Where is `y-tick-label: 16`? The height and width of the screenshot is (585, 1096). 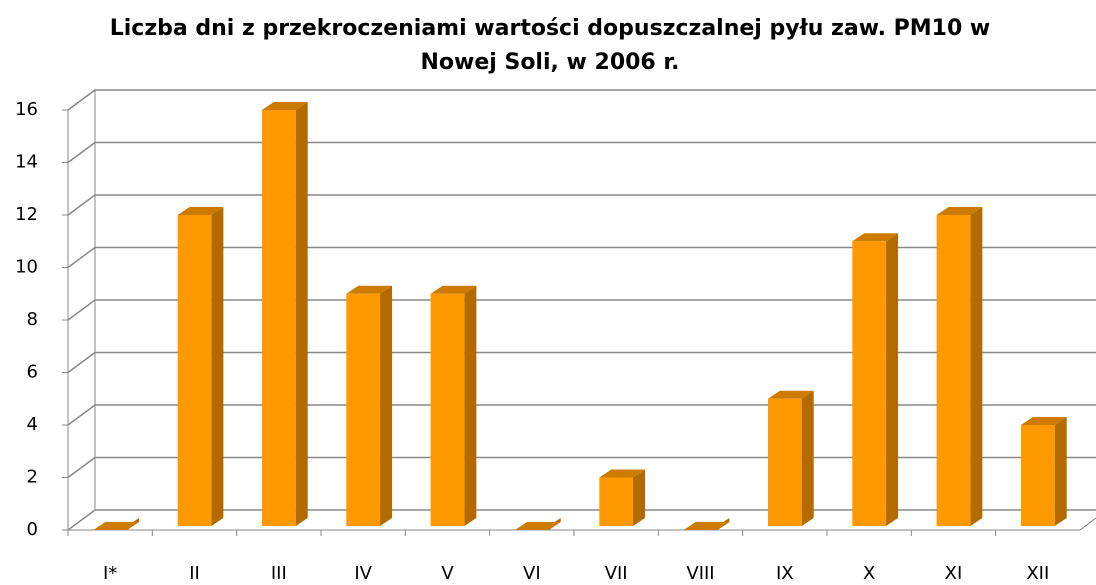 y-tick-label: 16 is located at coordinates (26, 109).